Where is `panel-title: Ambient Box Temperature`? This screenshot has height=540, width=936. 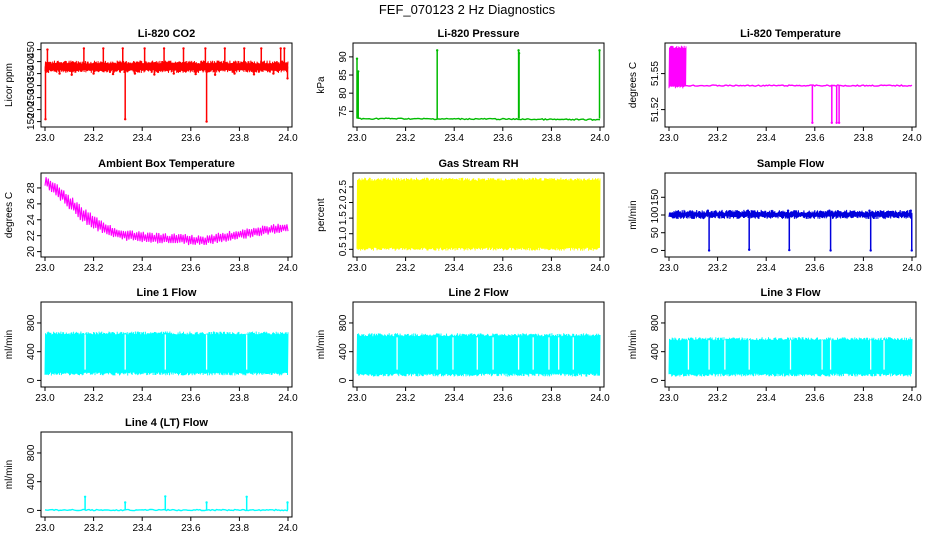 panel-title: Ambient Box Temperature is located at coordinates (166, 164).